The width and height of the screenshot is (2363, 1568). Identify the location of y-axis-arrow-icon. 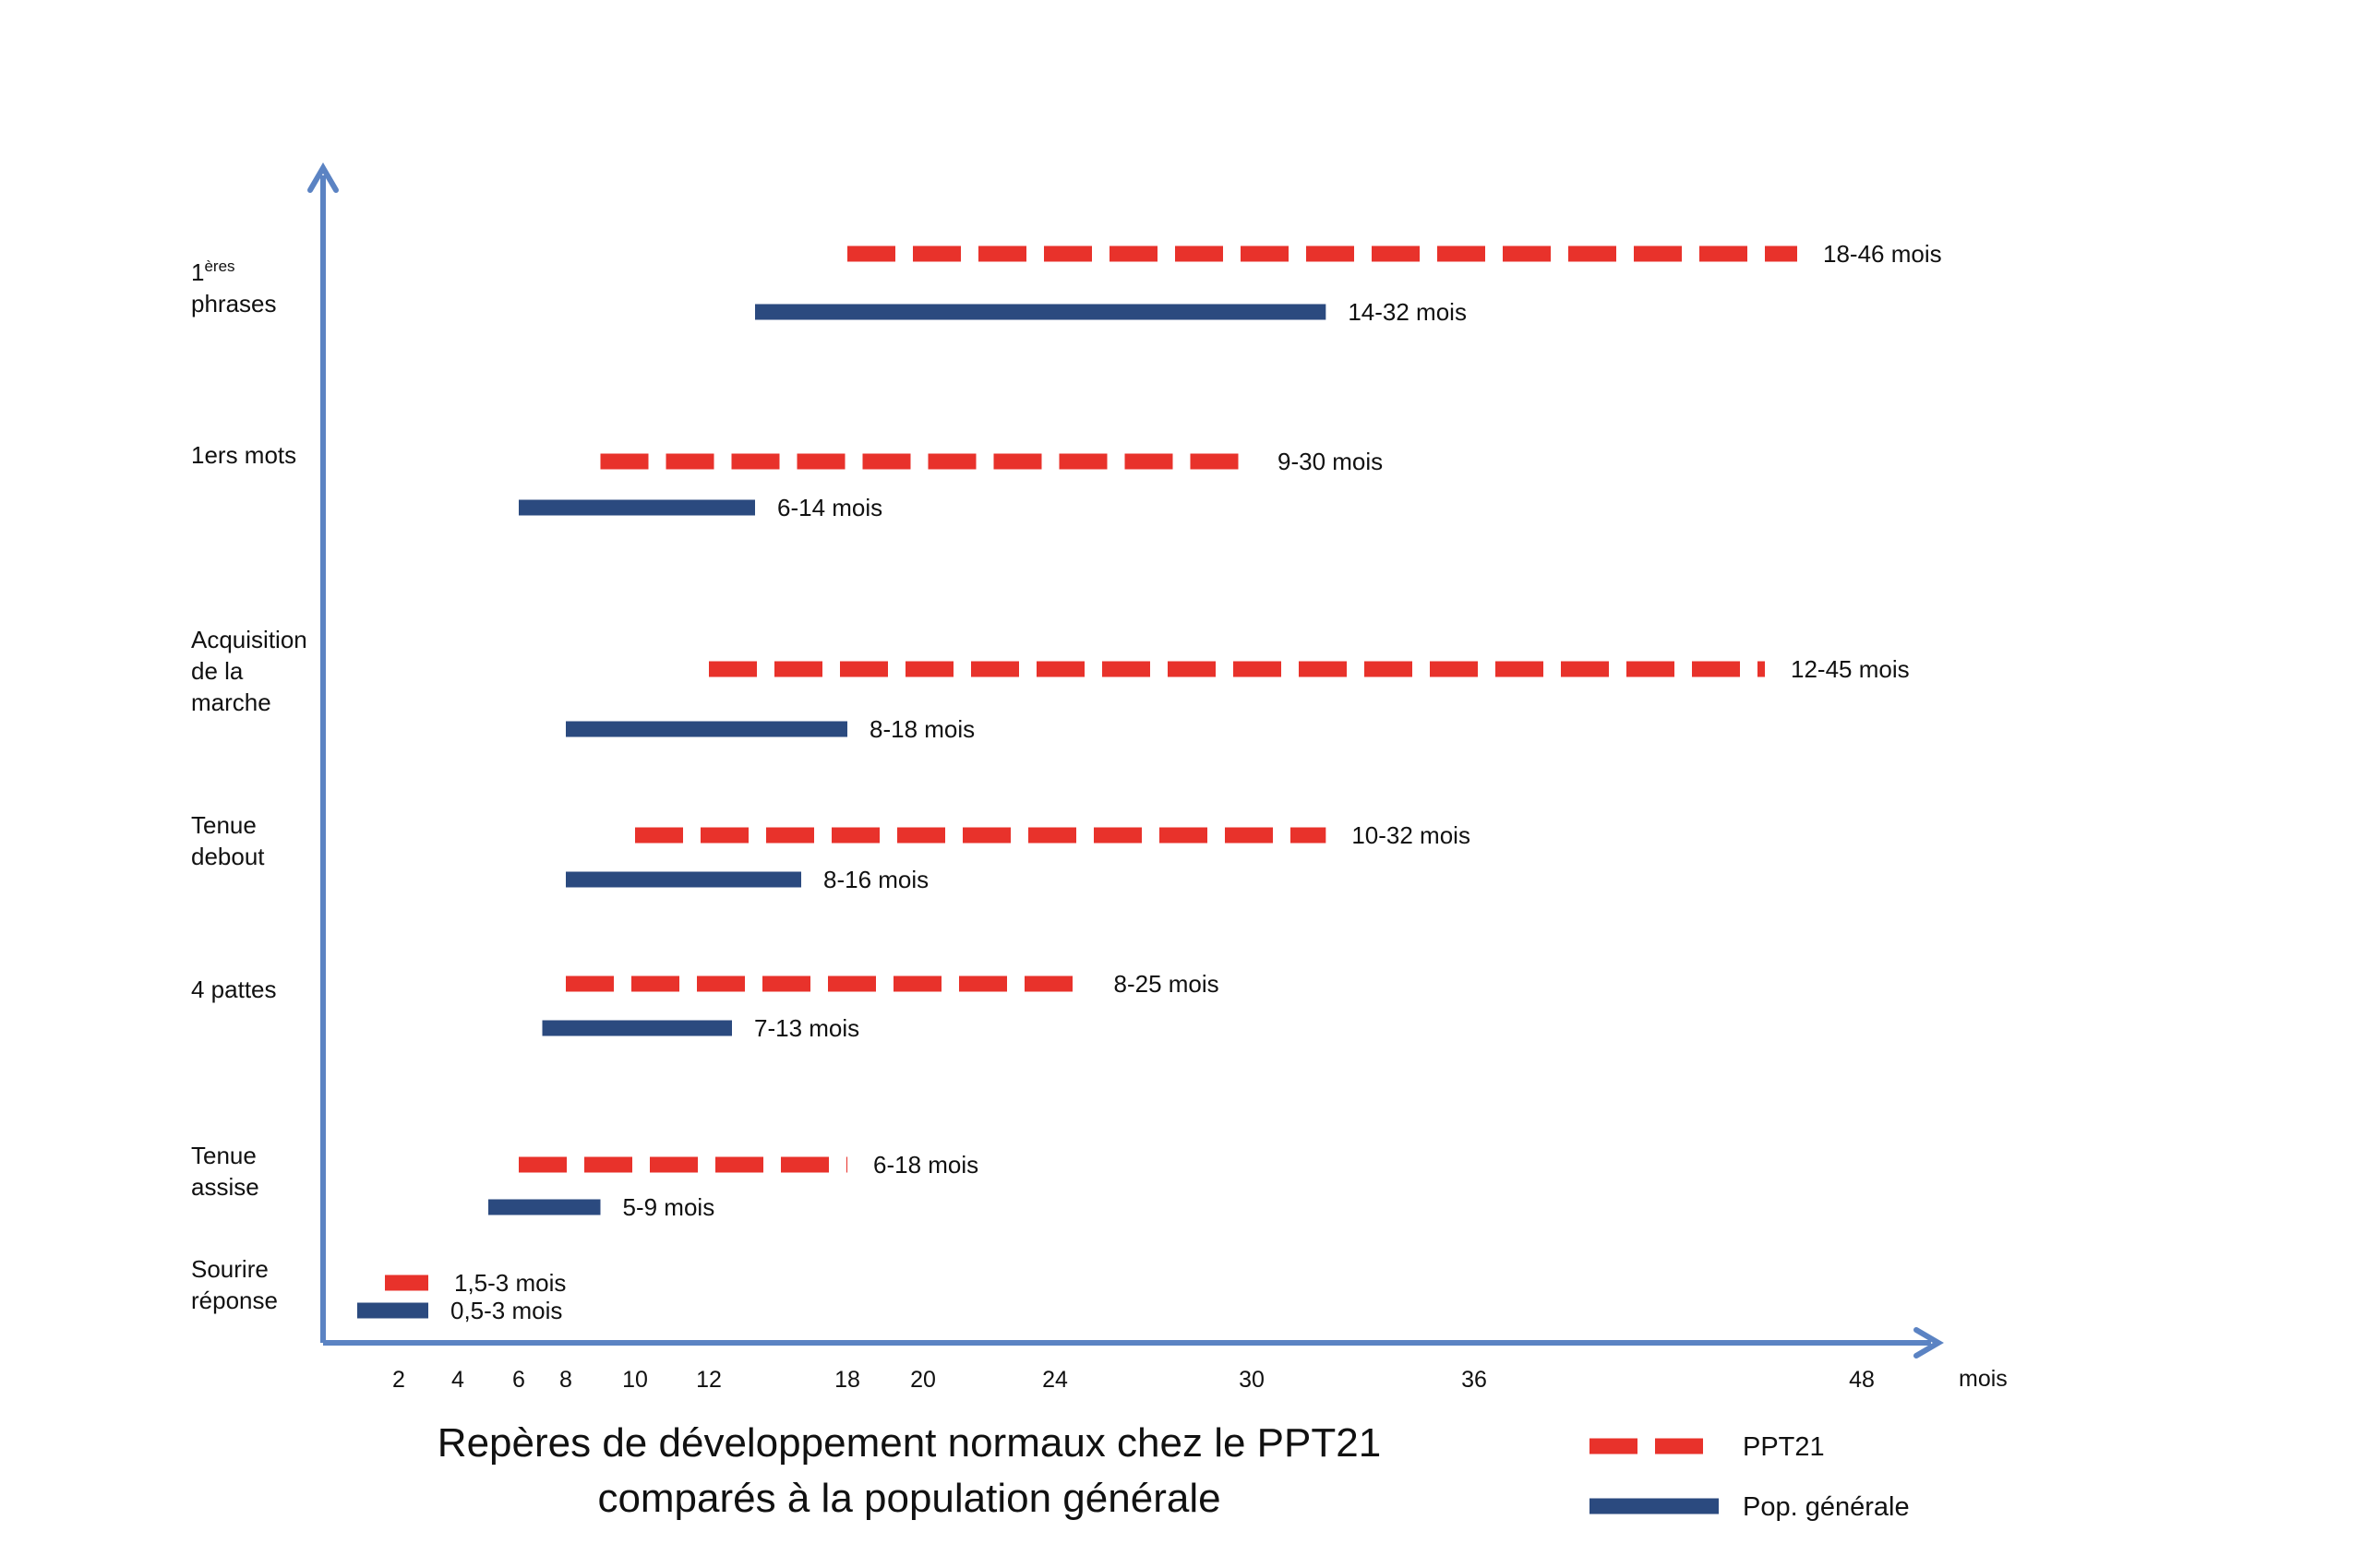
(323, 177).